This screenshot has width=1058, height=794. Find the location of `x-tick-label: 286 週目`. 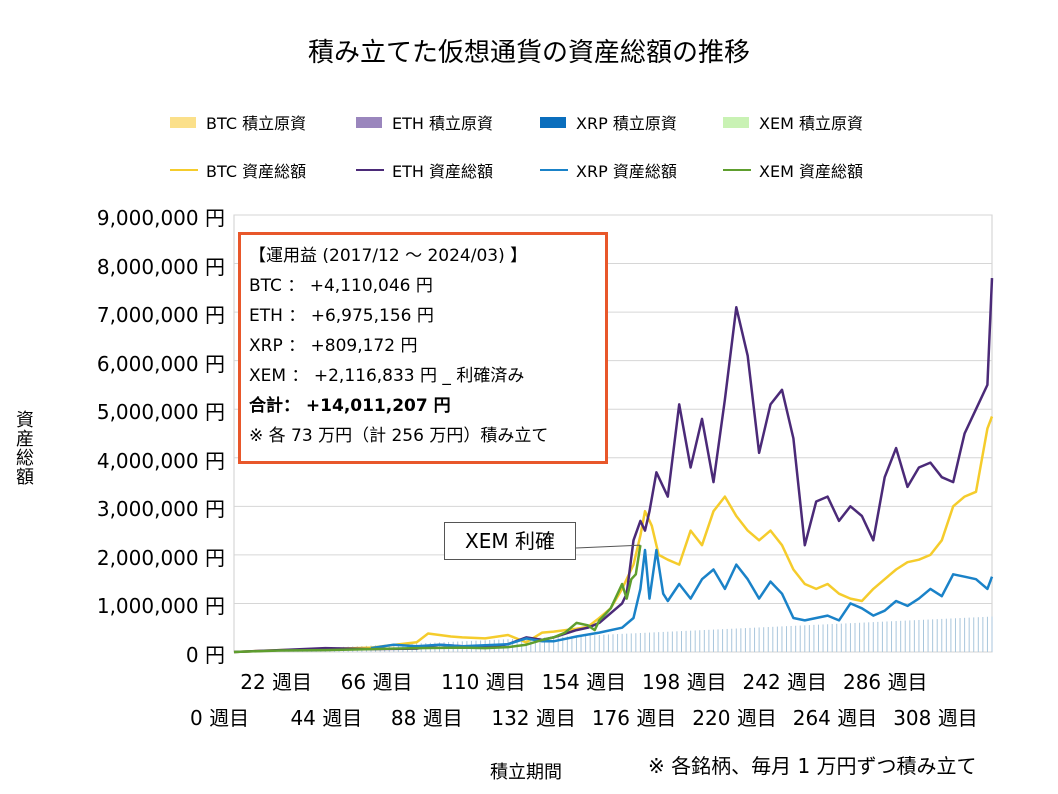

x-tick-label: 286 週目 is located at coordinates (885, 682).